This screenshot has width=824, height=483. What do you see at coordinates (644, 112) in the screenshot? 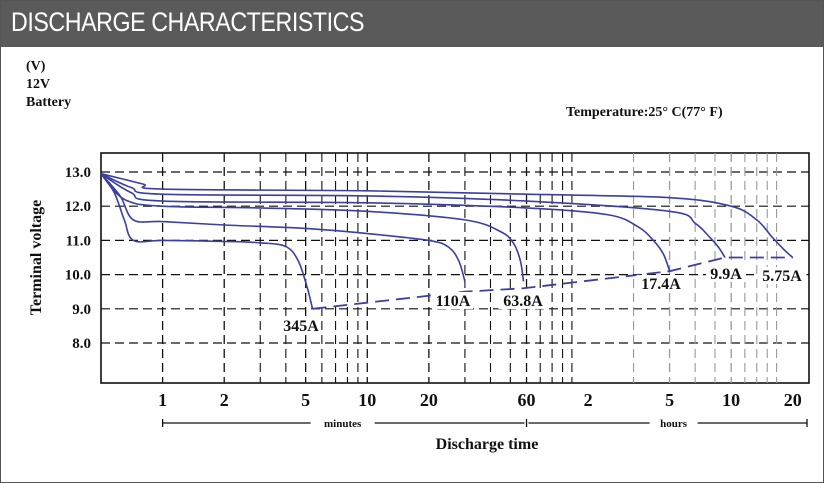
I see `temperature-label: Temperature:25° C(77° F)` at bounding box center [644, 112].